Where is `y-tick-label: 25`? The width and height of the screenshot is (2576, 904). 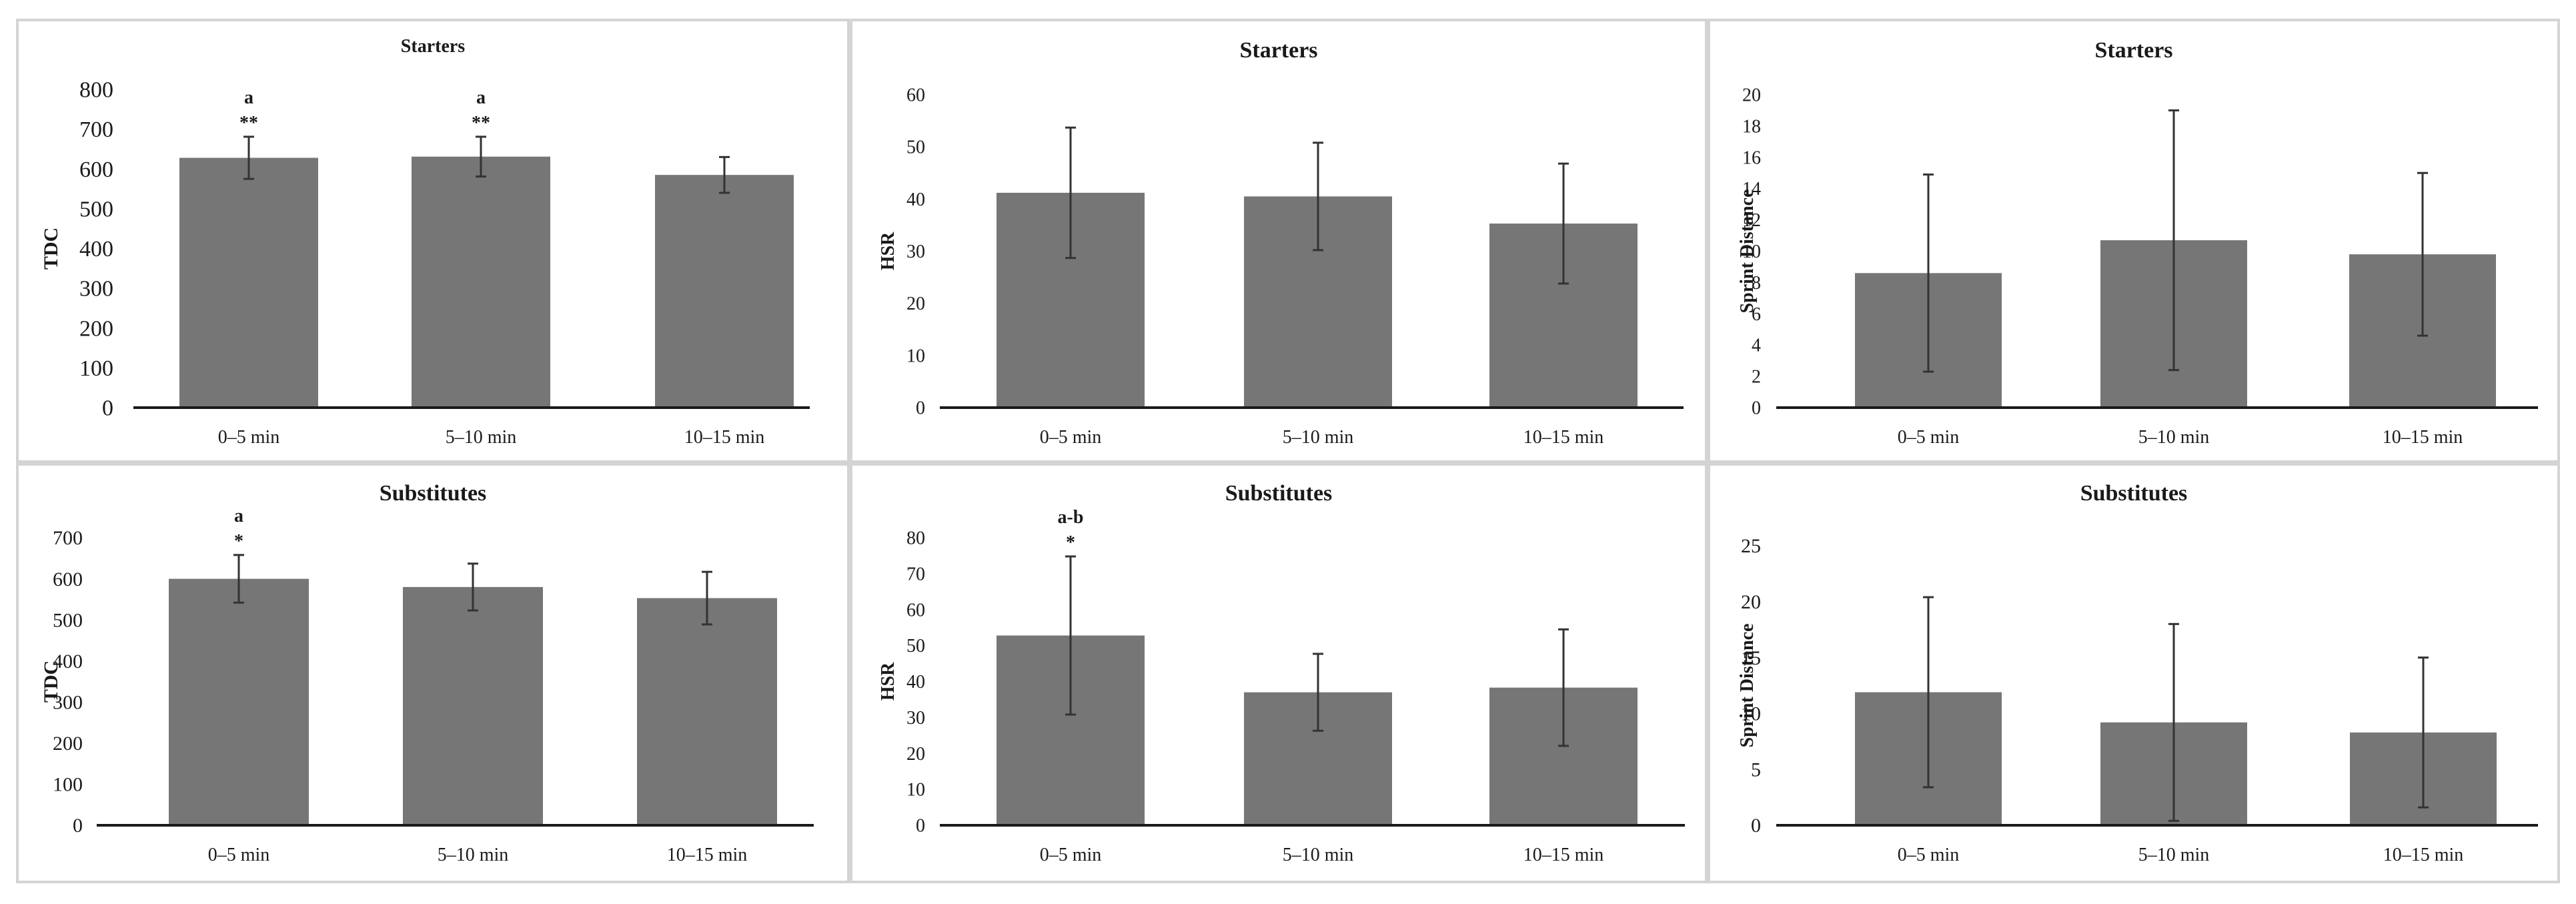 y-tick-label: 25 is located at coordinates (1751, 546).